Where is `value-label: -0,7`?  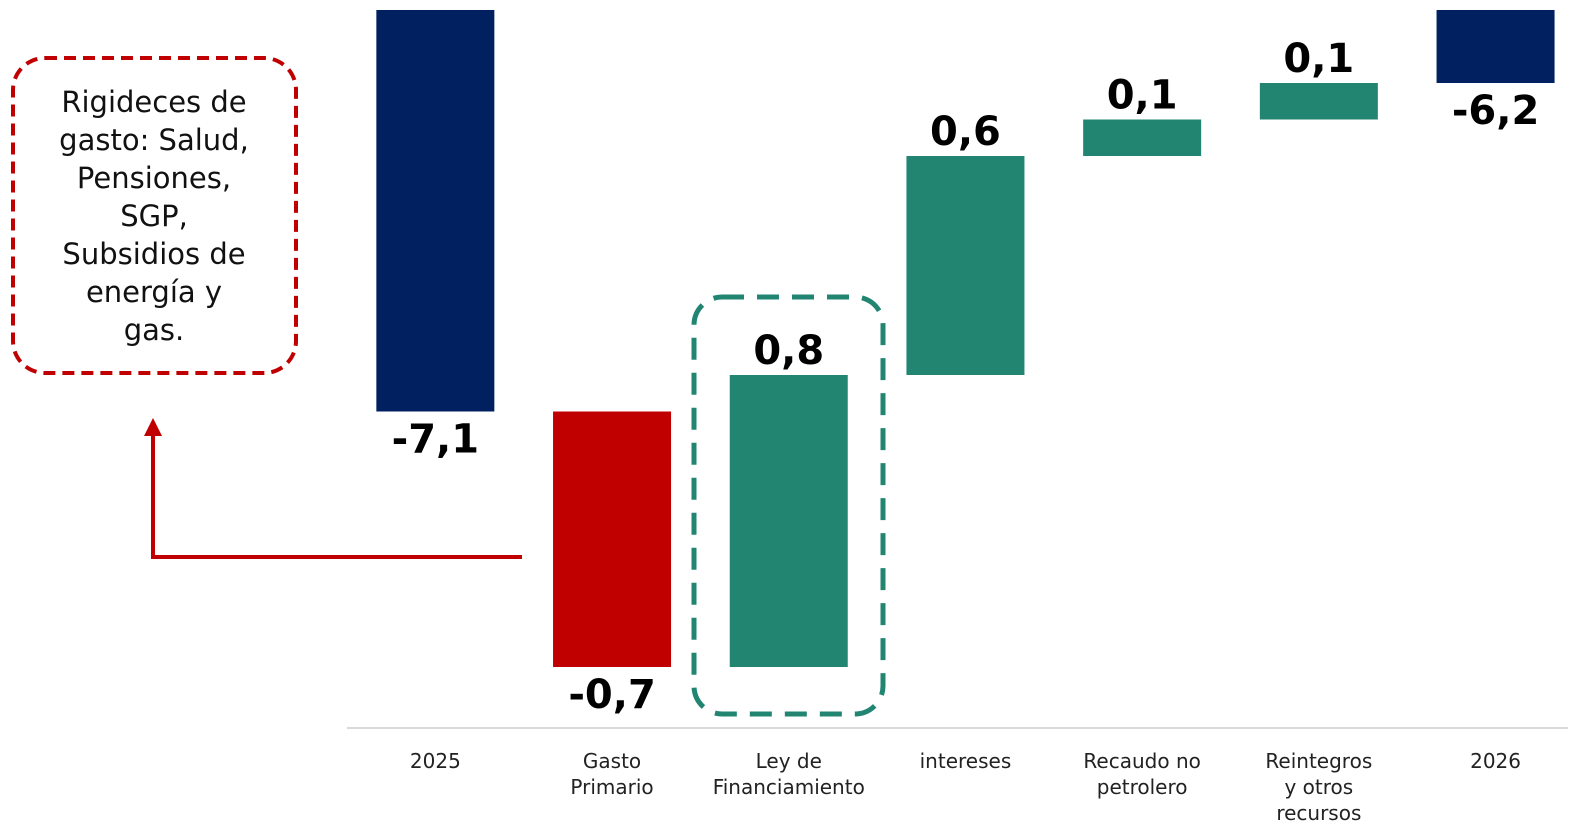 value-label: -0,7 is located at coordinates (611, 695).